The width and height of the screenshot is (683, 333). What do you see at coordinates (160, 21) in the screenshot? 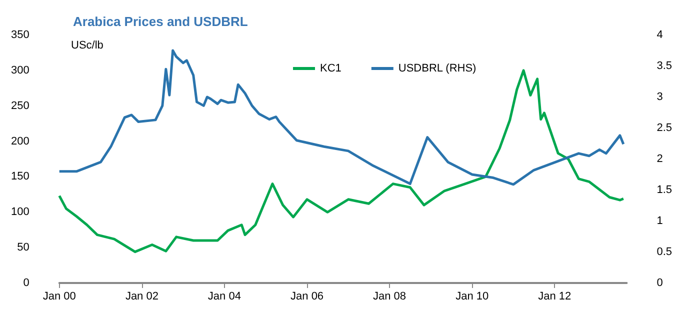
I see `chart-title: Arabica Prices and USDBRL` at bounding box center [160, 21].